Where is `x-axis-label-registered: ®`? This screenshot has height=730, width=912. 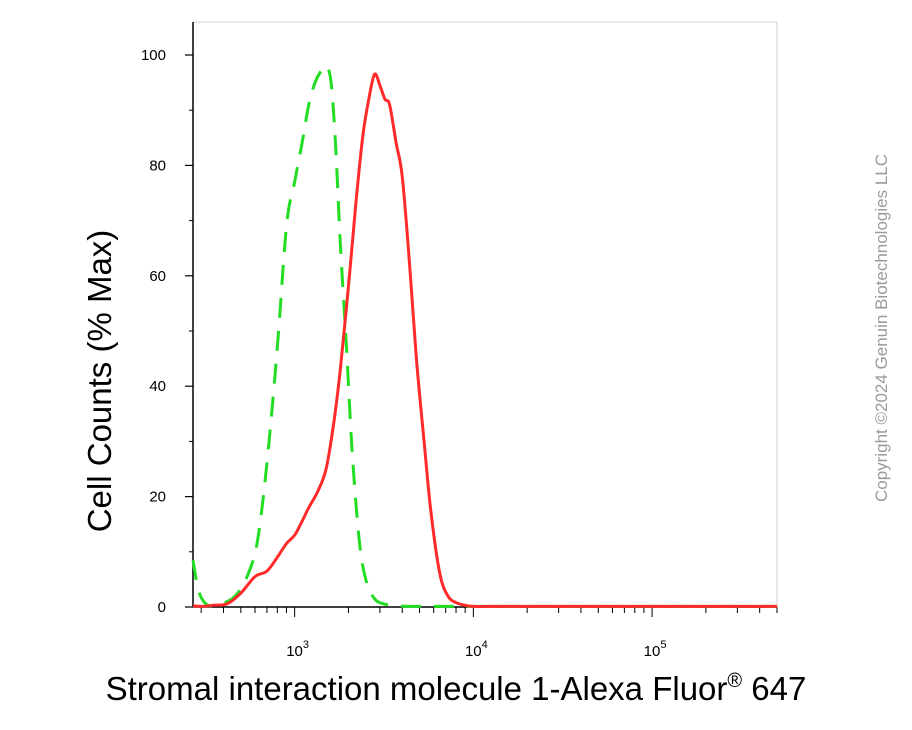
x-axis-label-registered: ® is located at coordinates (734, 681).